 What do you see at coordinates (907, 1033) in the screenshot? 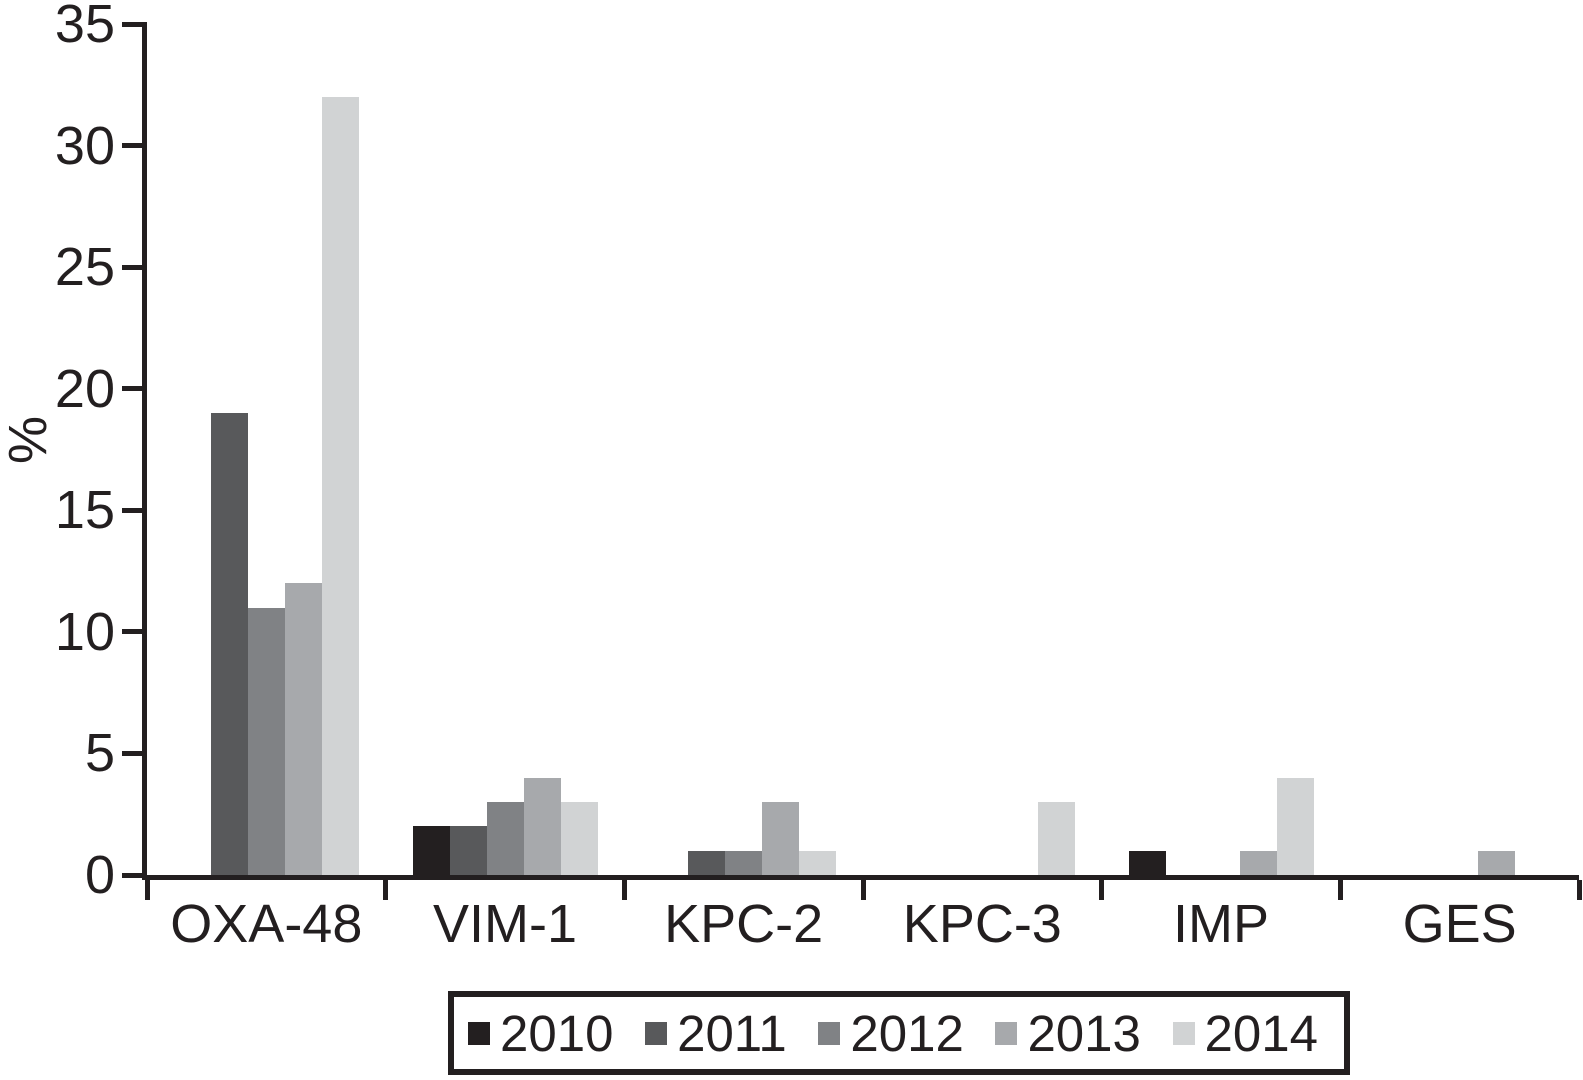
I see `legend-label-2012: 2012` at bounding box center [907, 1033].